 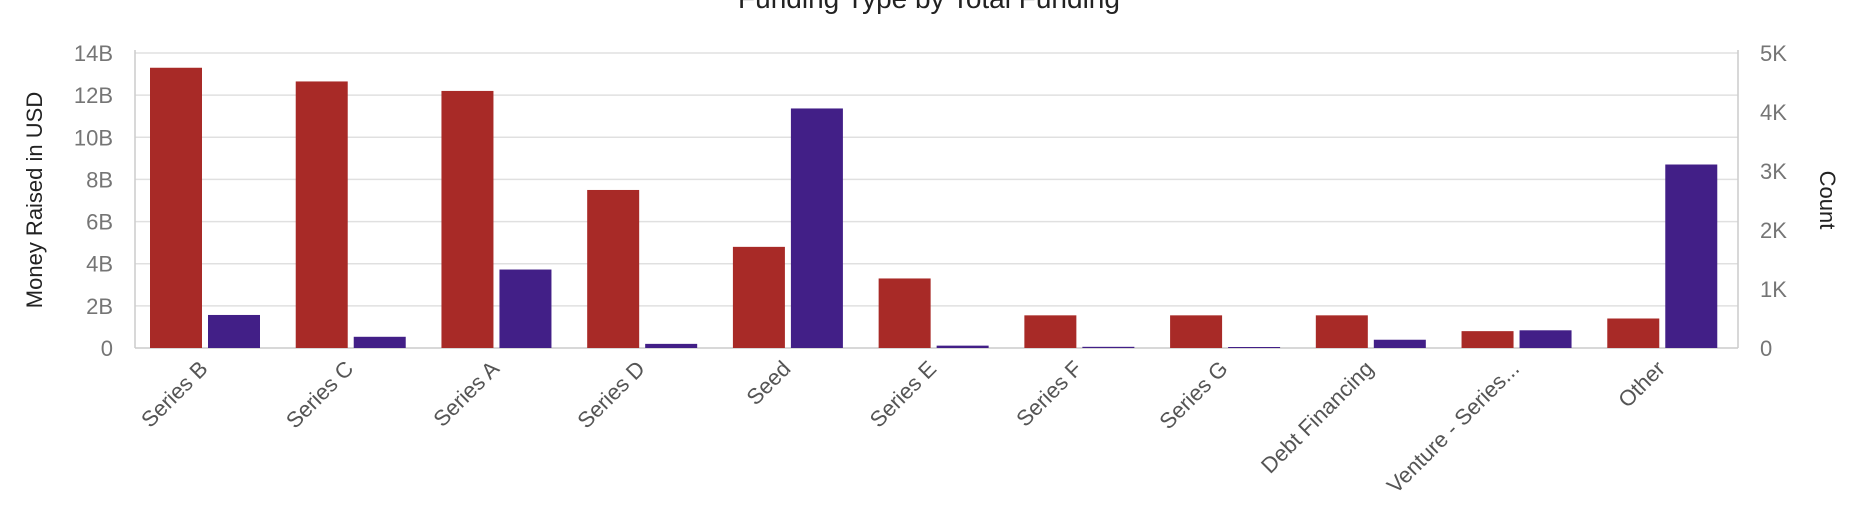 What do you see at coordinates (319, 394) in the screenshot?
I see `category-label: Series C` at bounding box center [319, 394].